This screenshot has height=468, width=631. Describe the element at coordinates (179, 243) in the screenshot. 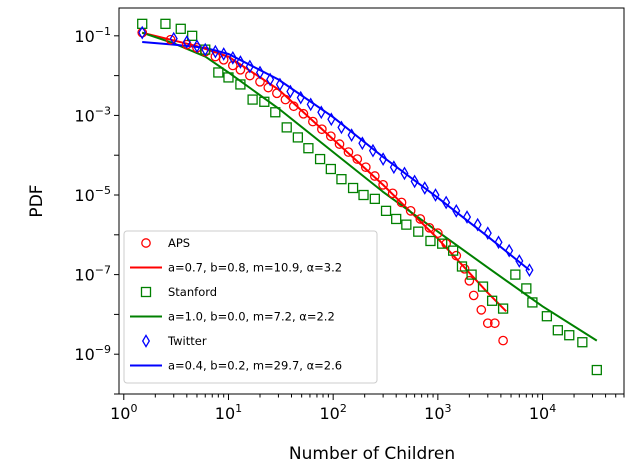

I see `aps-legend-label: APS` at that location.